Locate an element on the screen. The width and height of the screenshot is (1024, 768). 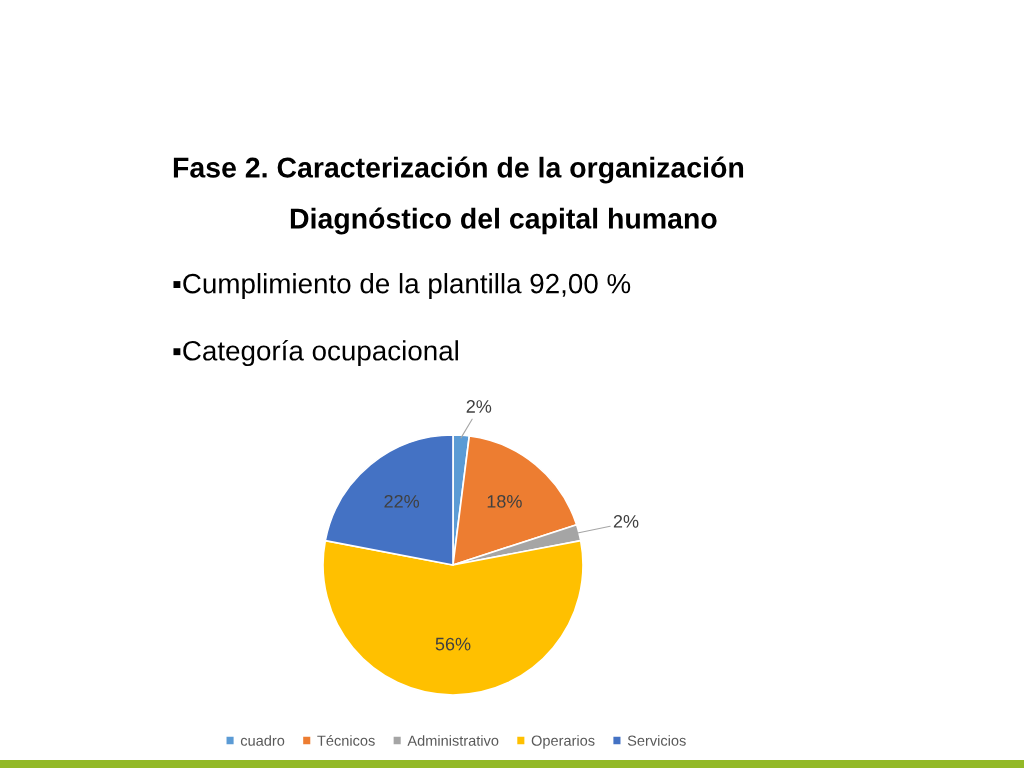
chart-title: Fase 2. Caracterización de la organización is located at coordinates (458, 170).